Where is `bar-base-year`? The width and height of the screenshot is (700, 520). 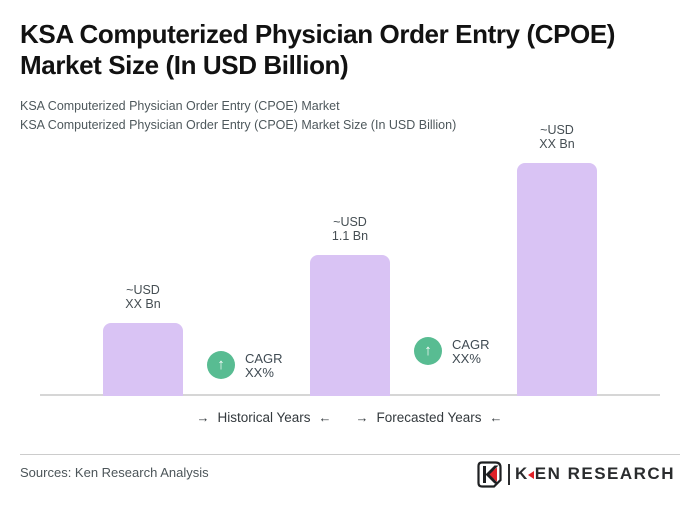
bar-base-year is located at coordinates (350, 325).